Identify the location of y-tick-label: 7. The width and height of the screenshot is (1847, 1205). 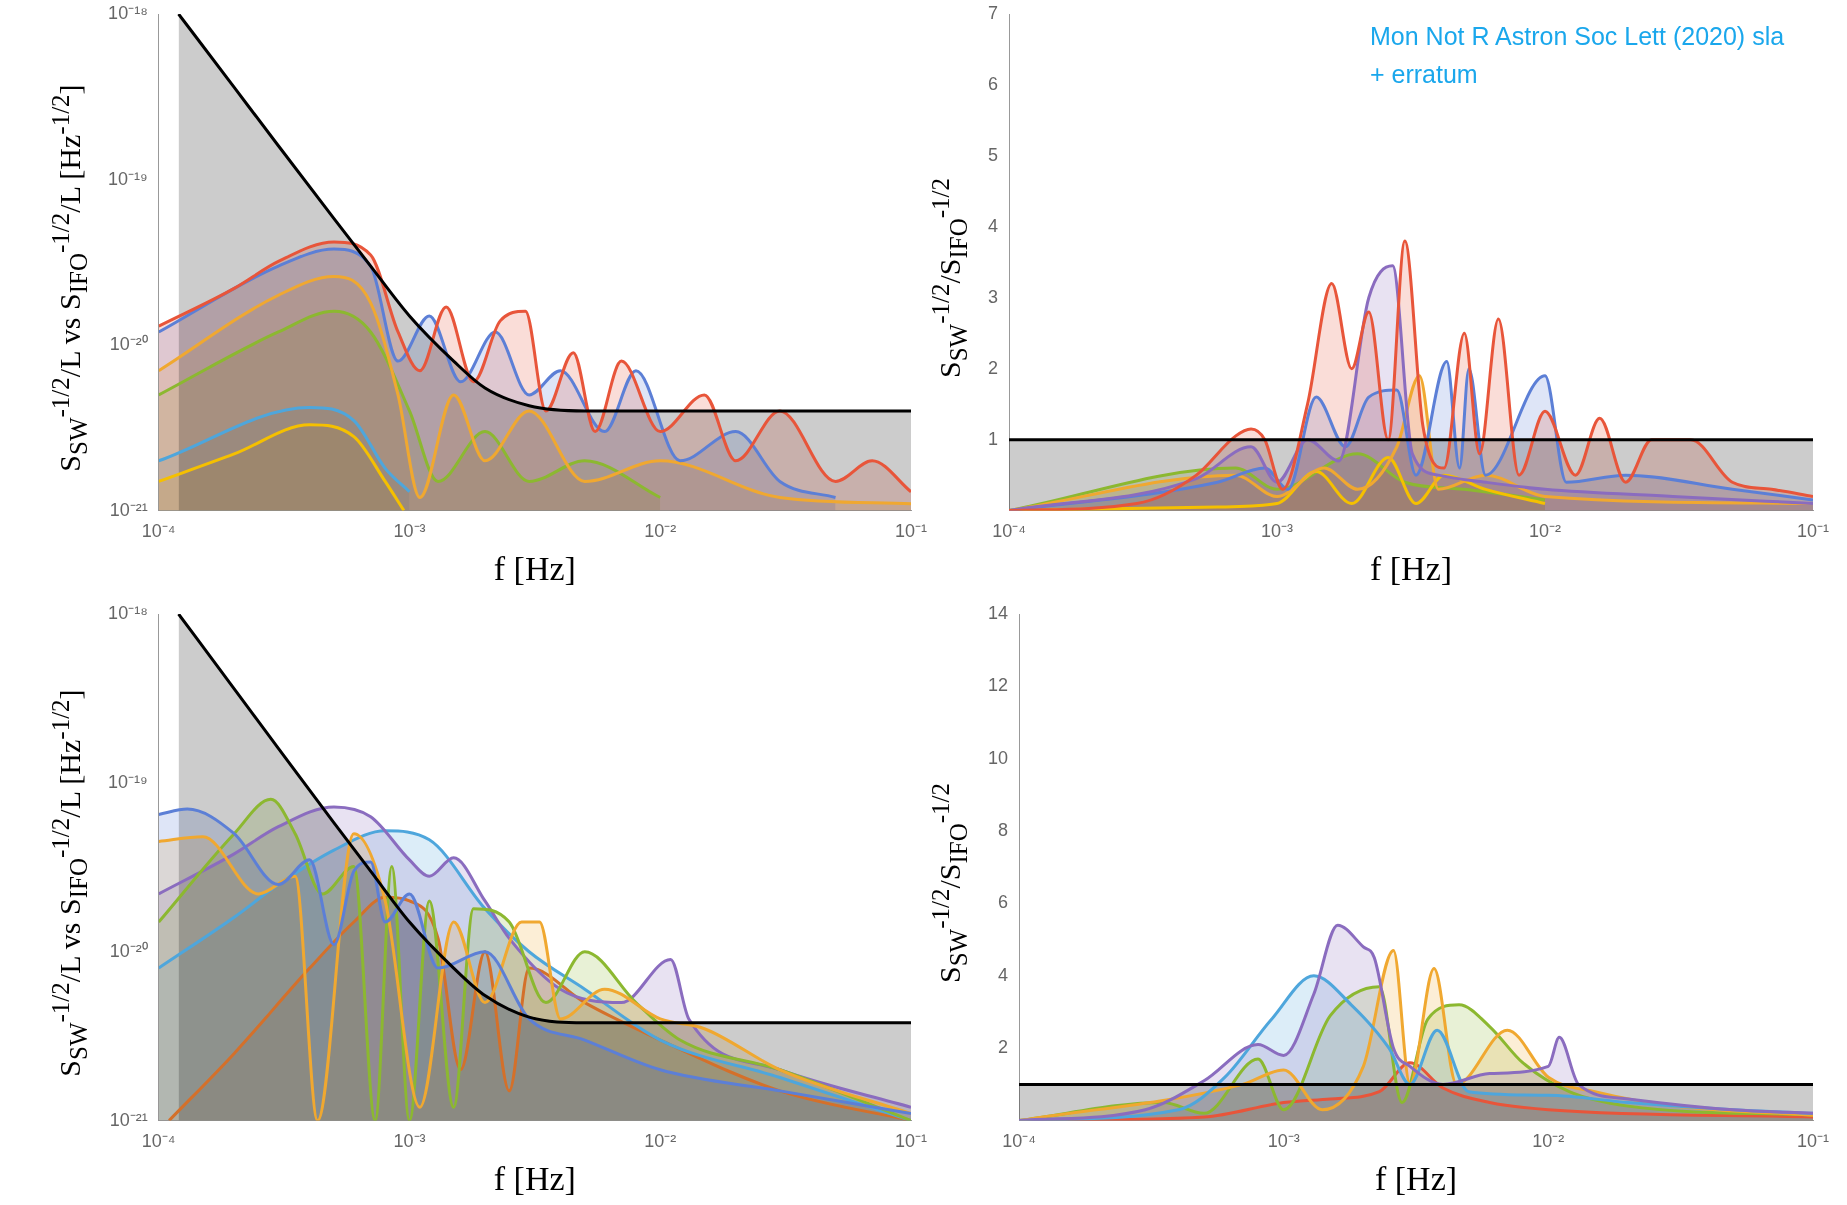
(993, 12).